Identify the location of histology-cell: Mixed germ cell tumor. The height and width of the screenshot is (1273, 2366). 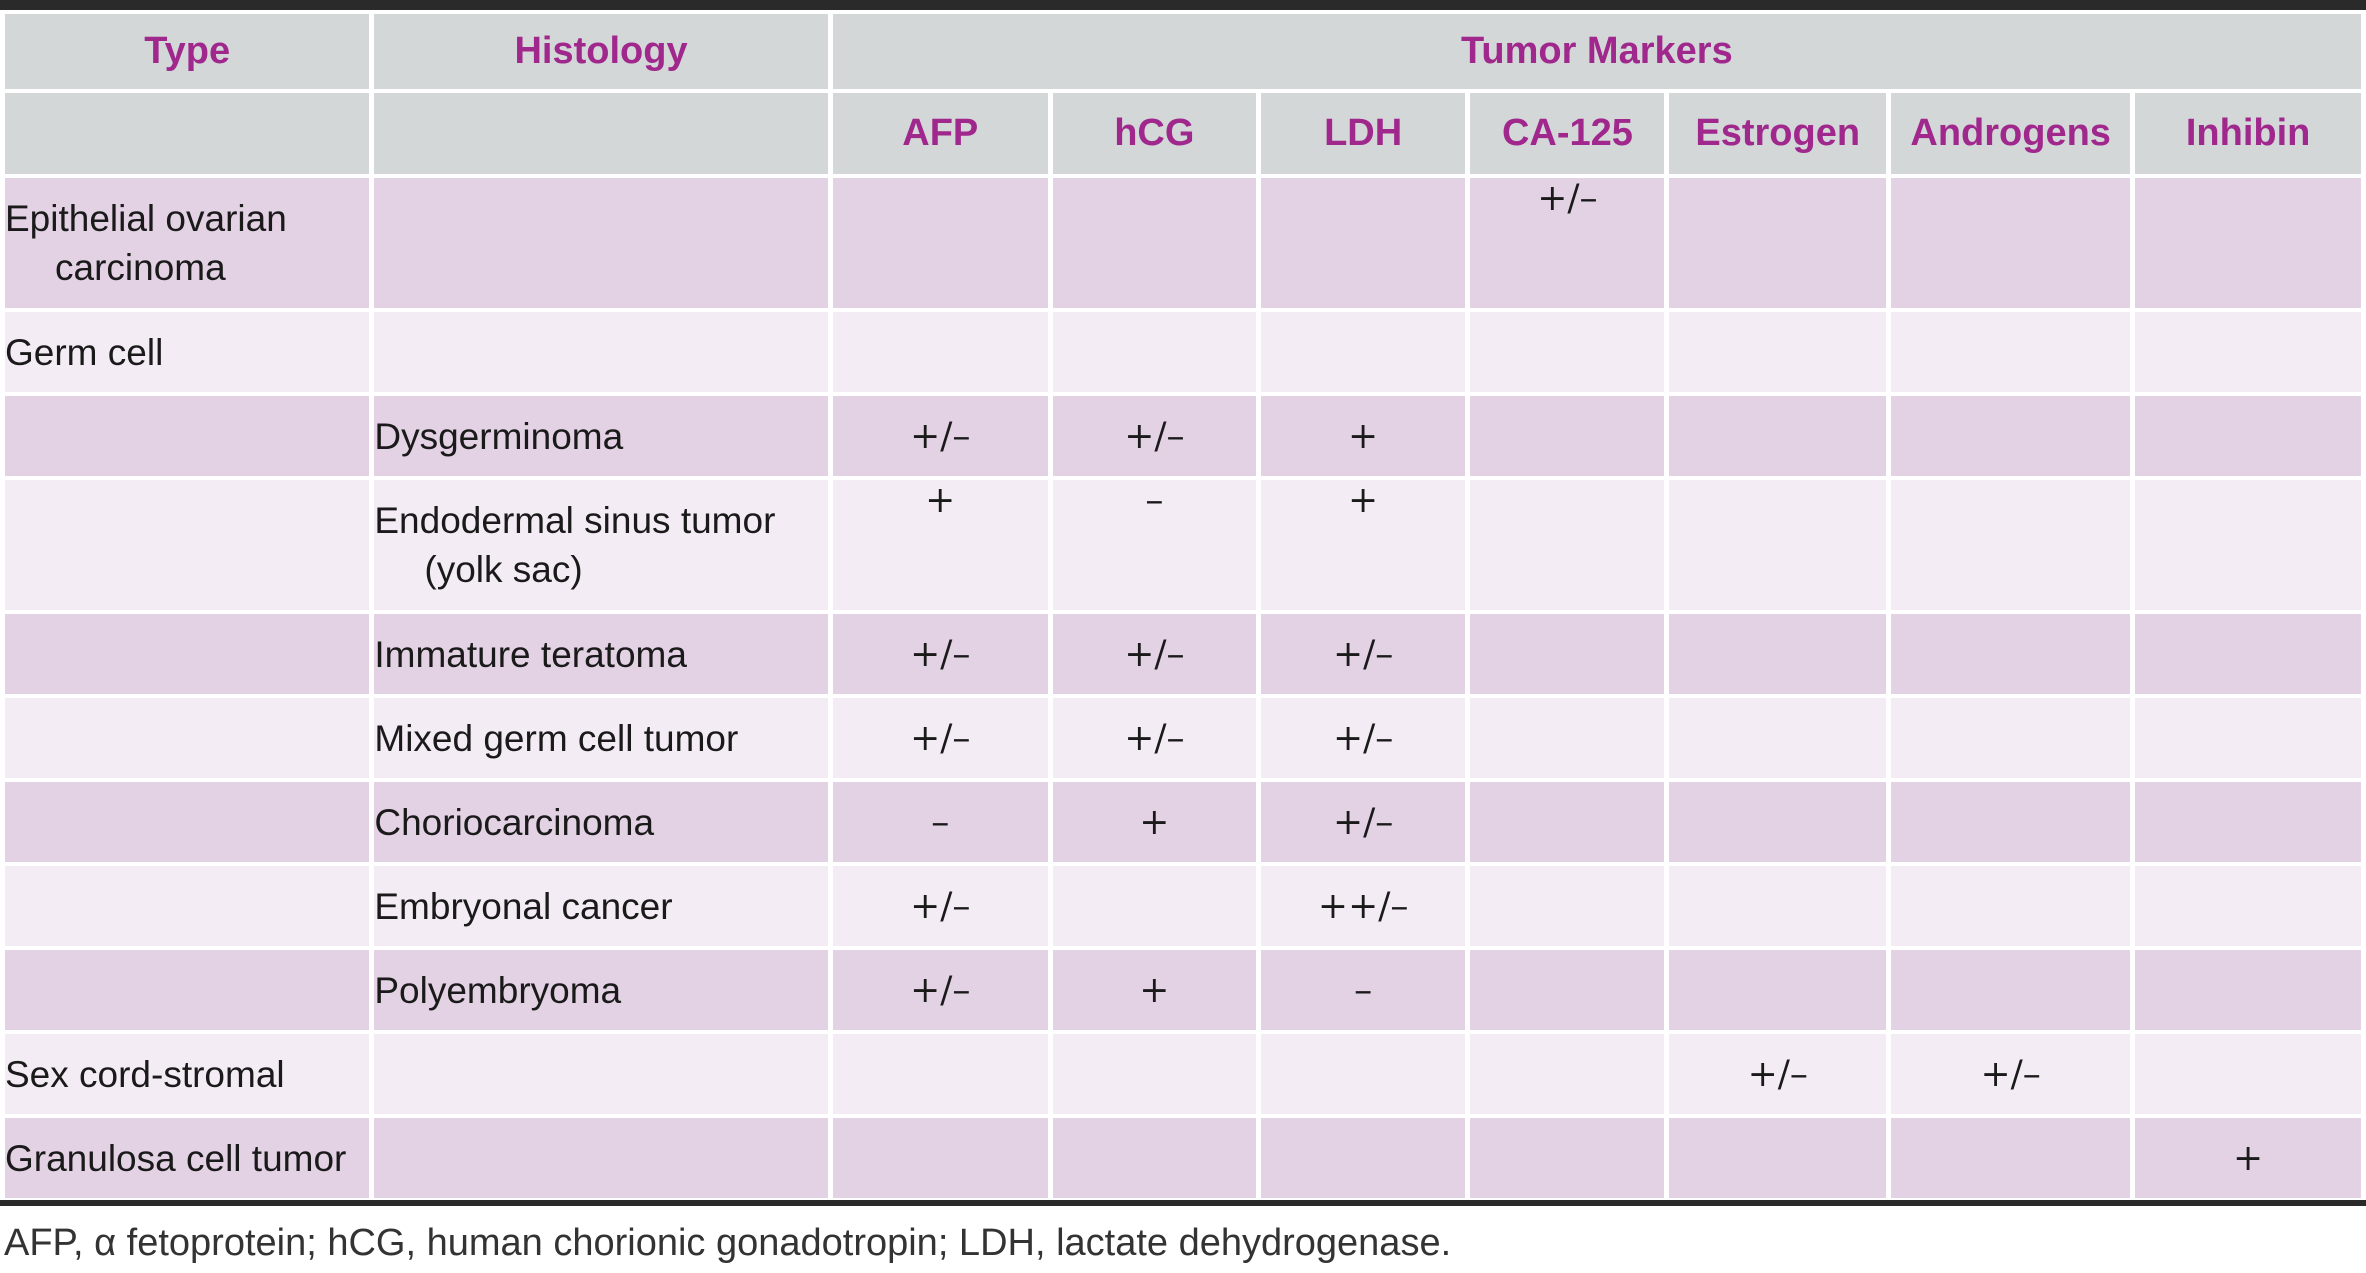
(601, 738).